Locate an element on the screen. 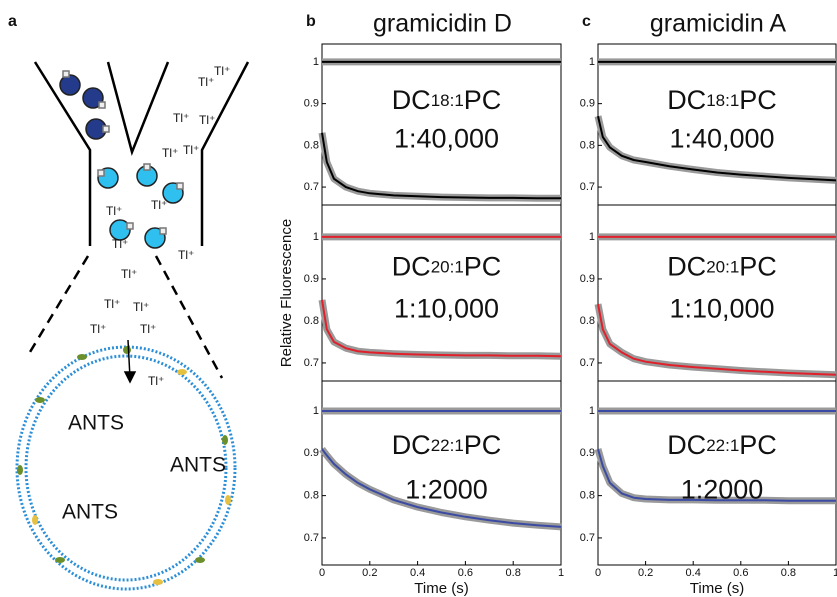 The image size is (837, 597). panel-letter: b is located at coordinates (311, 21).